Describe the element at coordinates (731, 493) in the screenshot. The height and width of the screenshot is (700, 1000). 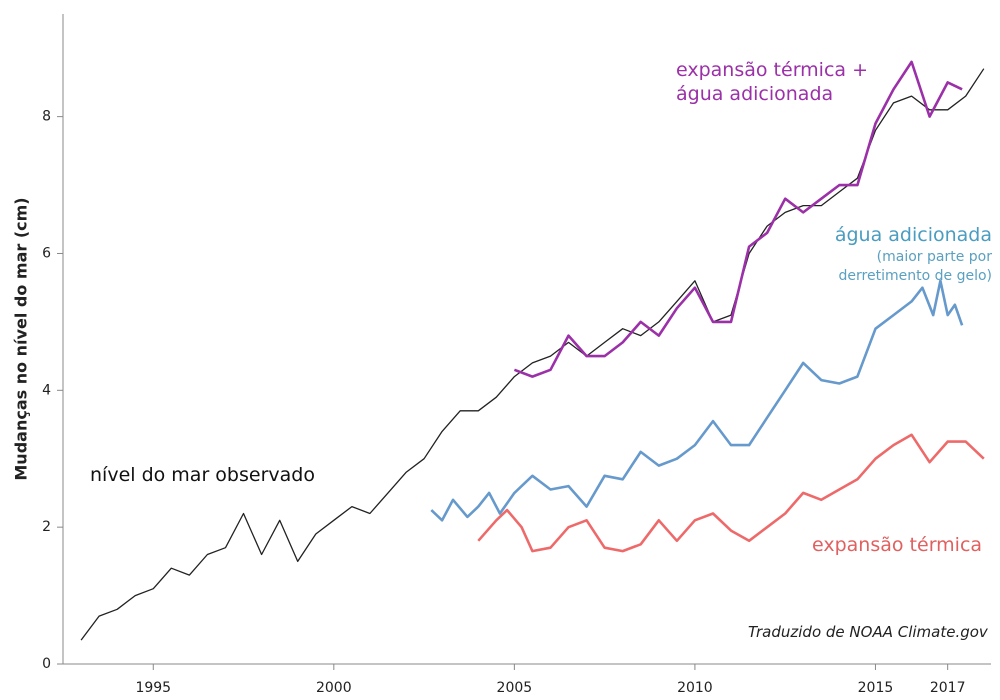
I see `series-line` at that location.